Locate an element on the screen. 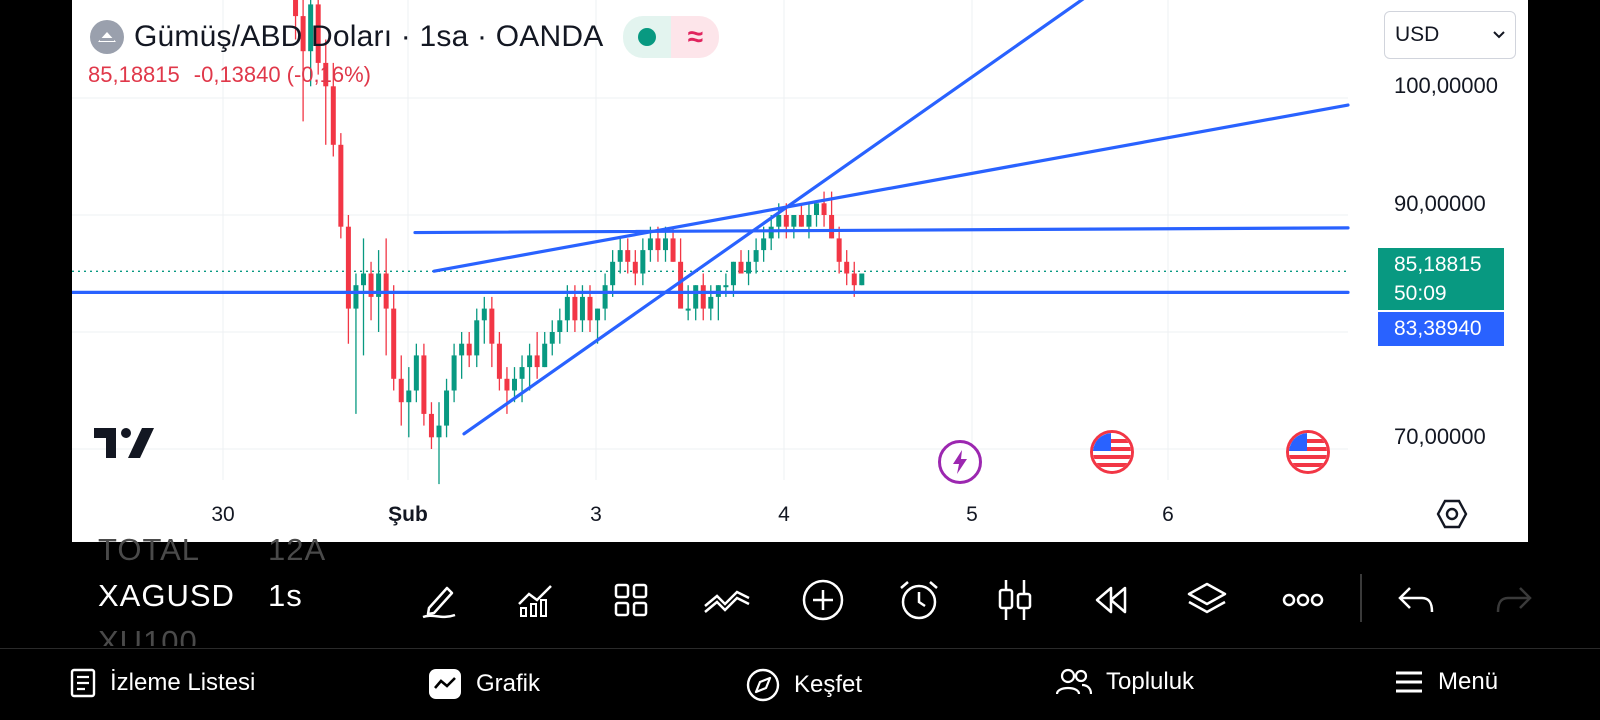 This screenshot has width=1600, height=720. watchlist-row: XU100 4s is located at coordinates (148, 635).